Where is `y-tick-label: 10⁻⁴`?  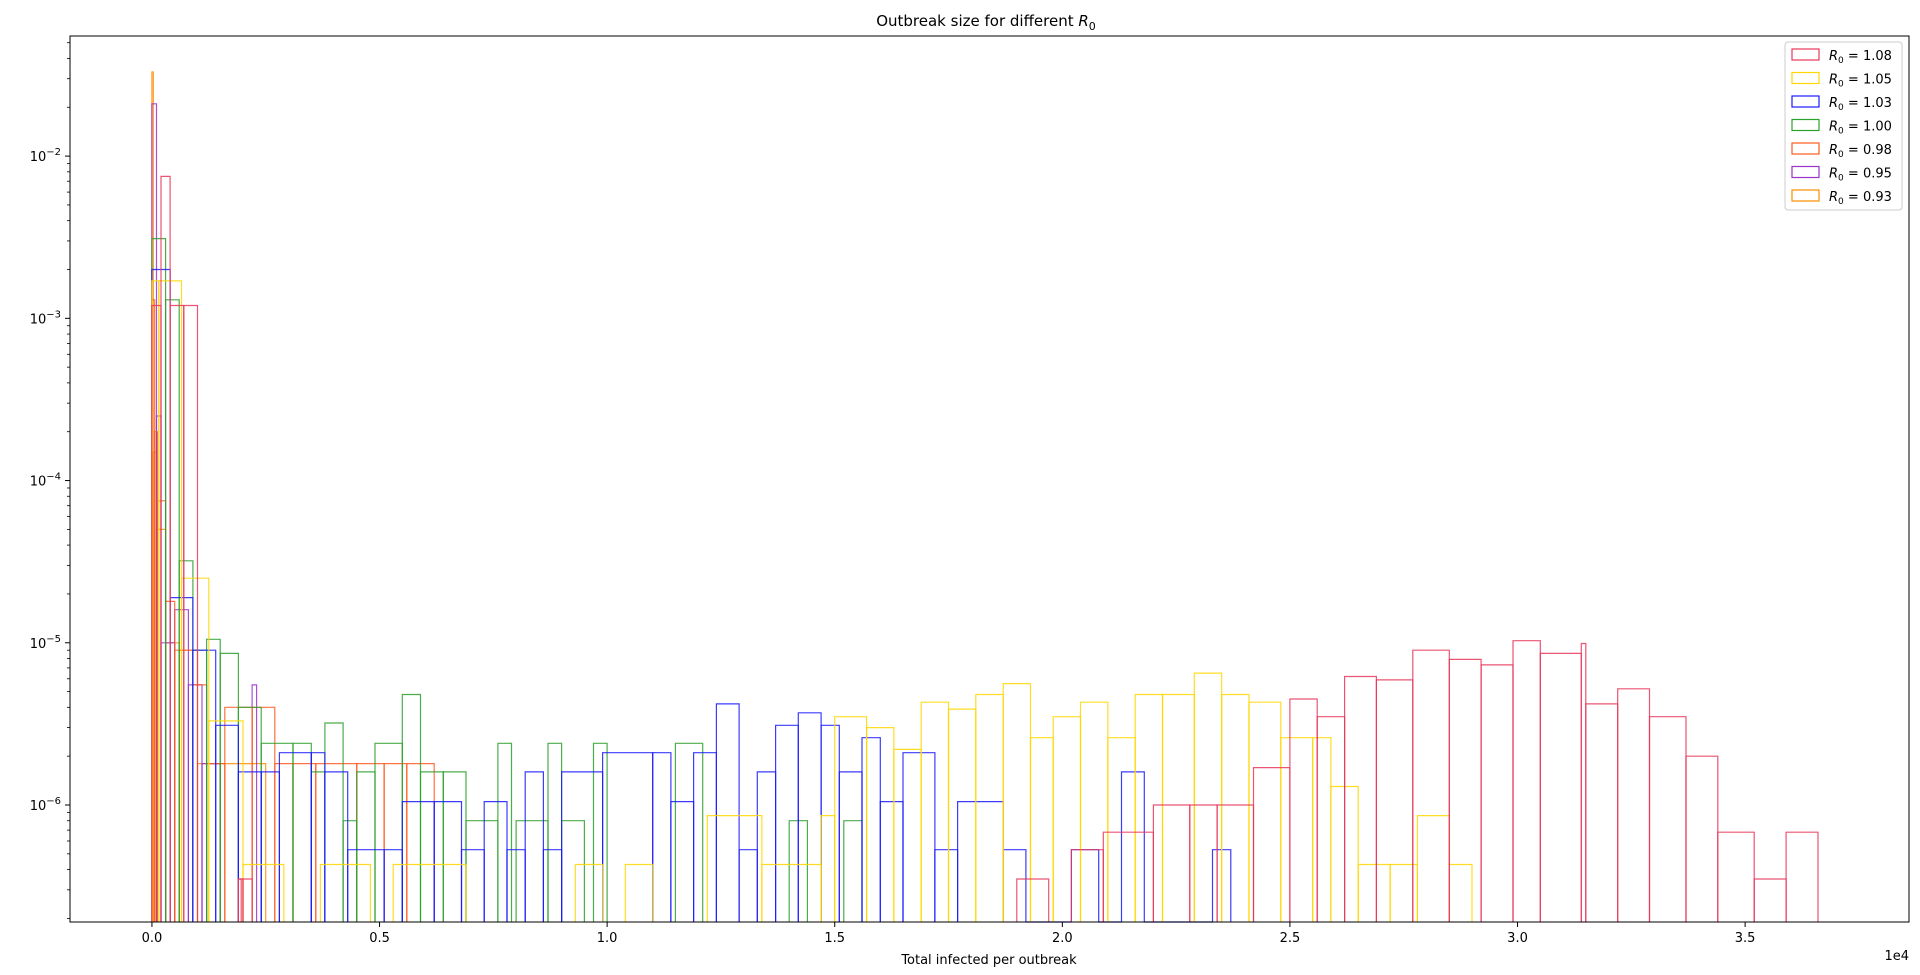 y-tick-label: 10⁻⁴ is located at coordinates (45, 481).